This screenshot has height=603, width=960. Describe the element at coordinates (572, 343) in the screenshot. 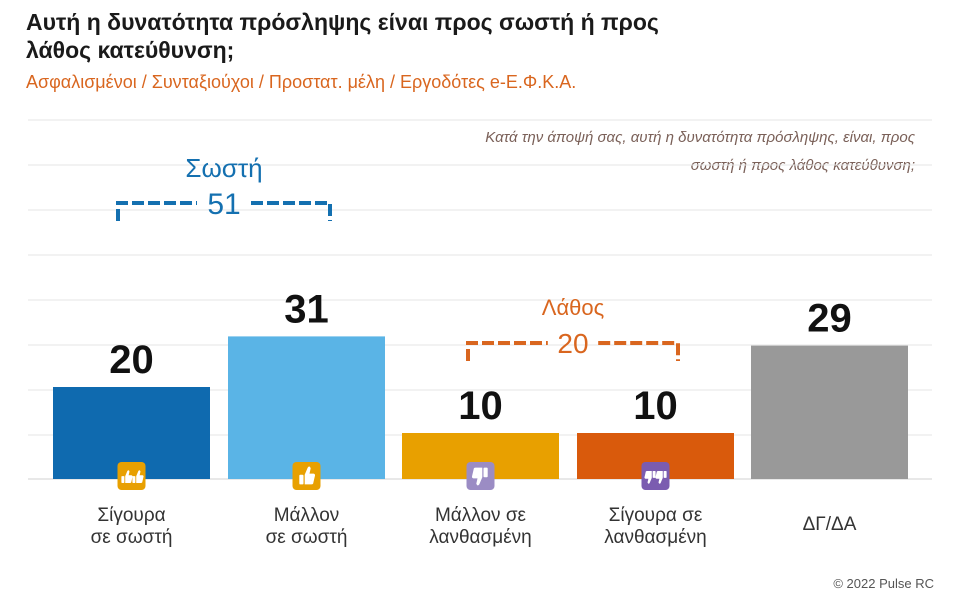

I see `group-value: 20` at that location.